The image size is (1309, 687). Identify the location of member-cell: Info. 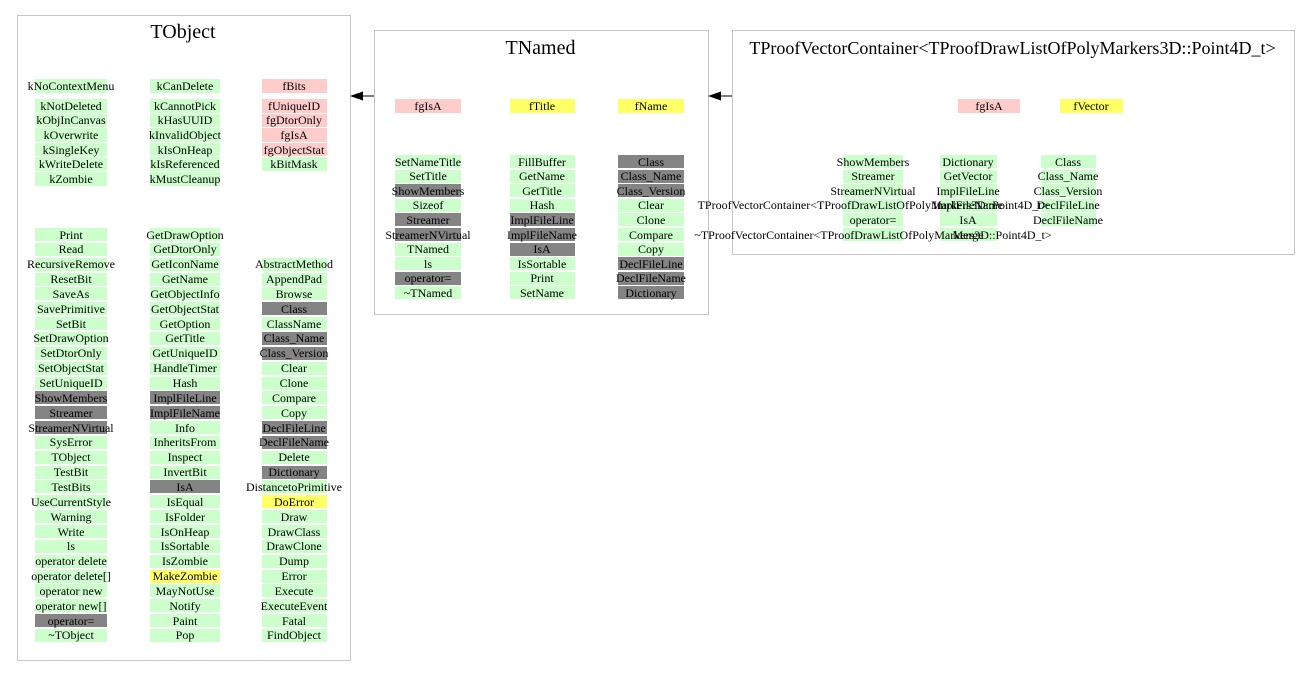
(185, 428).